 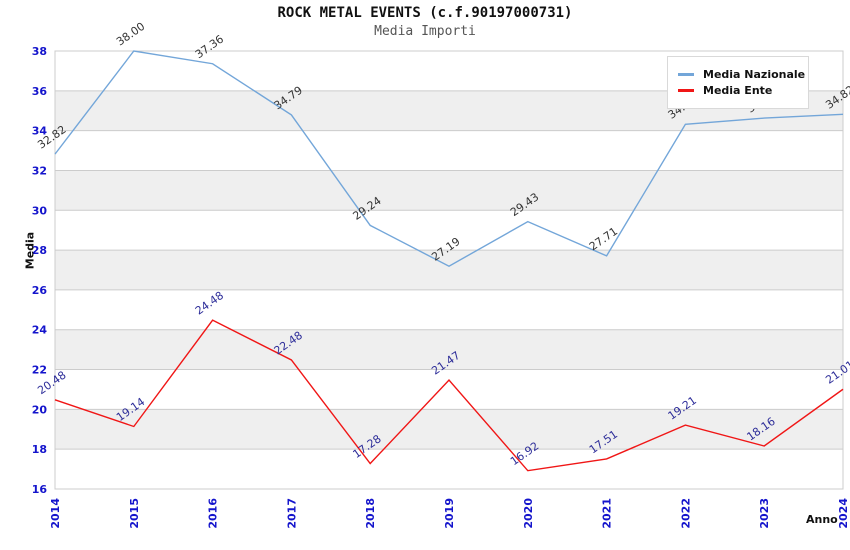 I want to click on legend-label-media-nazionale: Media Nazionale, so click(x=754, y=74).